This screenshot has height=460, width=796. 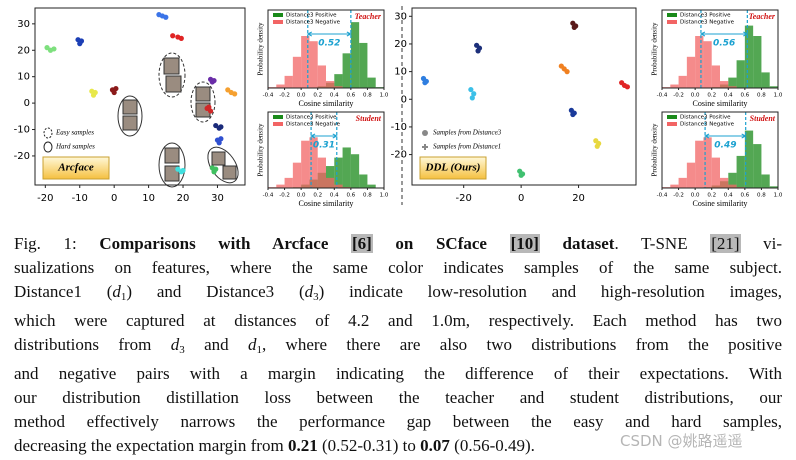 I want to click on margin-label: 0.56, so click(x=724, y=44).